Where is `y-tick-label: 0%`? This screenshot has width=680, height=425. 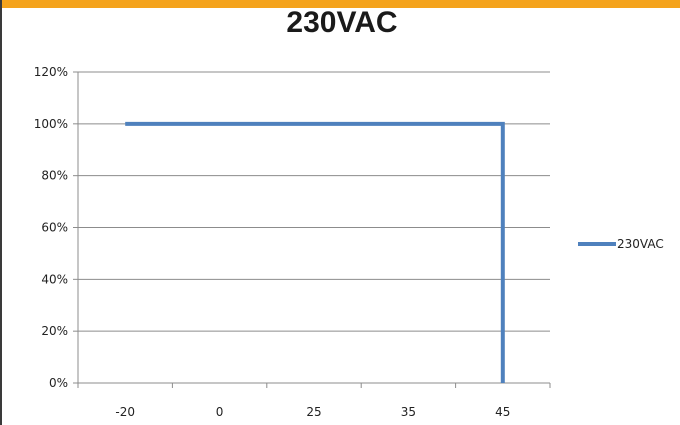 y-tick-label: 0% is located at coordinates (58, 383).